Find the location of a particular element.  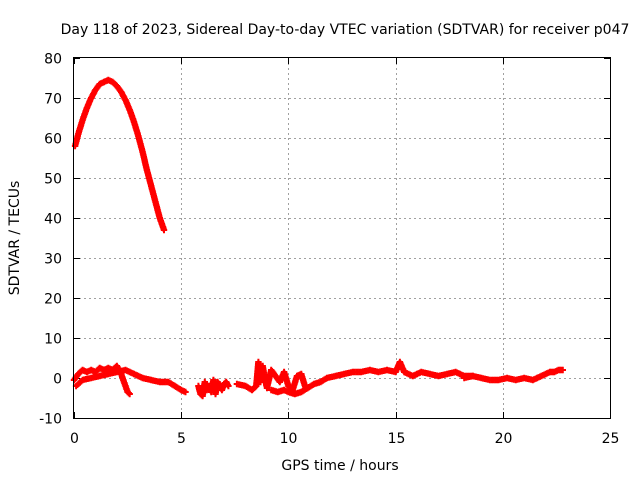

y-tick-label: 80 is located at coordinates (53, 60).